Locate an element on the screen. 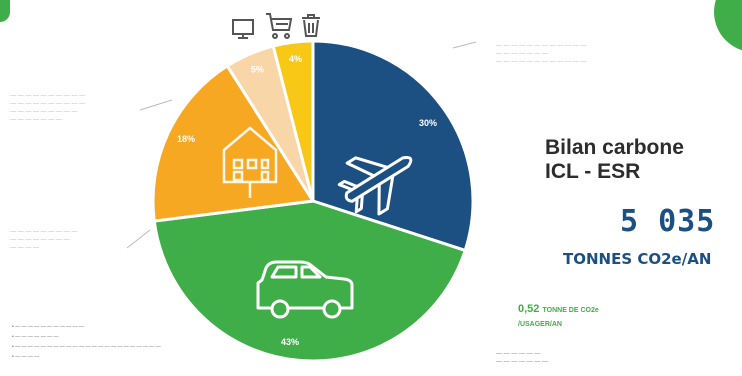 The width and height of the screenshot is (742, 376). slice-label: 5% is located at coordinates (257, 70).